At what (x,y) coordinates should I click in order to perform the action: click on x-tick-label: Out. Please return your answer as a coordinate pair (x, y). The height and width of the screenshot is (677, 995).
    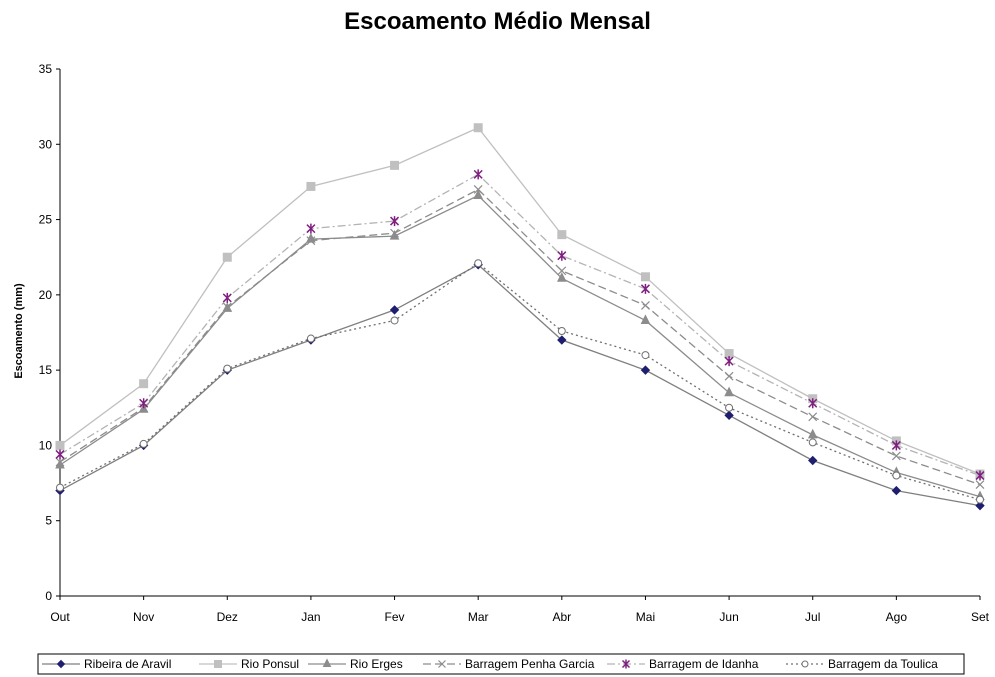
    Looking at the image, I should click on (60, 617).